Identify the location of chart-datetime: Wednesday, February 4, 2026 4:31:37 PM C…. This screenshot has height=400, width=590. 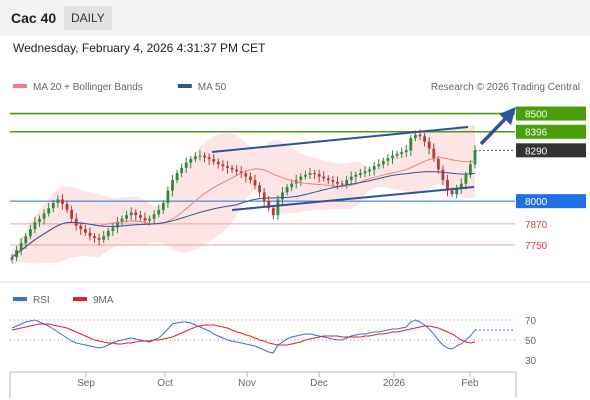
(139, 48).